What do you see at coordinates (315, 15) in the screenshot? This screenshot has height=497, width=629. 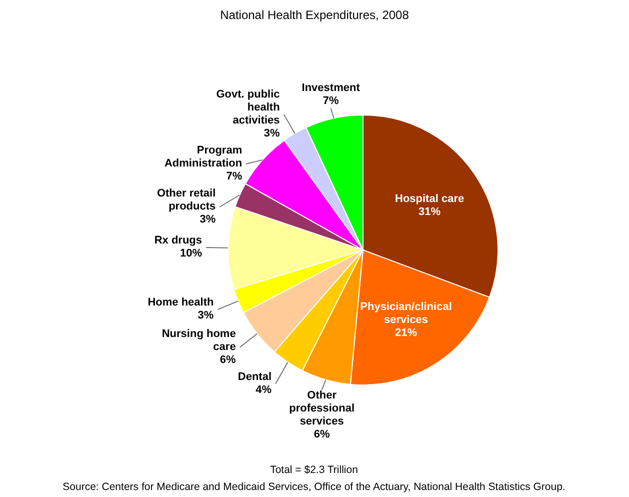 I see `chart-title: National Health Expenditures, 2008` at bounding box center [315, 15].